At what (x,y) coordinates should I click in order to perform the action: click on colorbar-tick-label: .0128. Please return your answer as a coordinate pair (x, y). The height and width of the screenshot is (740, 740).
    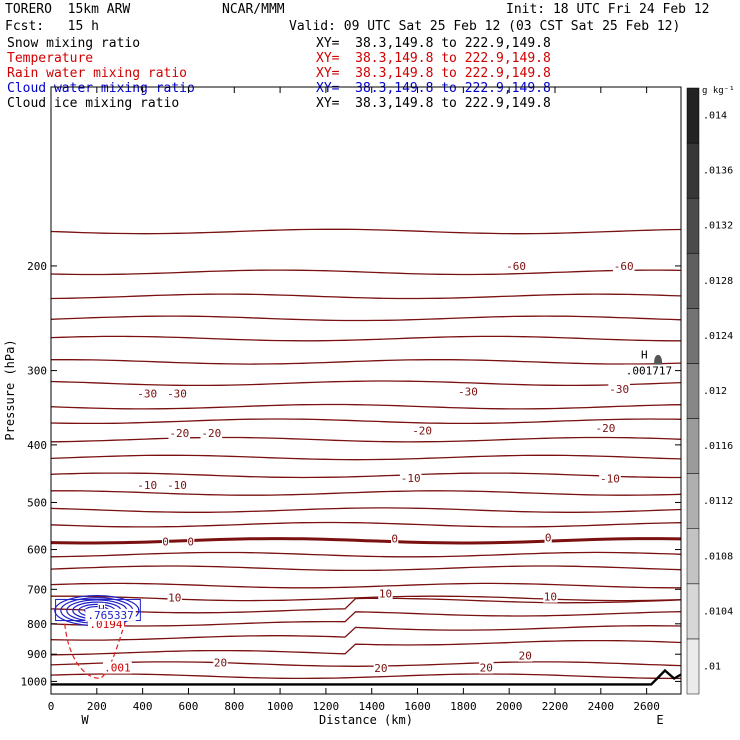
    Looking at the image, I should click on (718, 281).